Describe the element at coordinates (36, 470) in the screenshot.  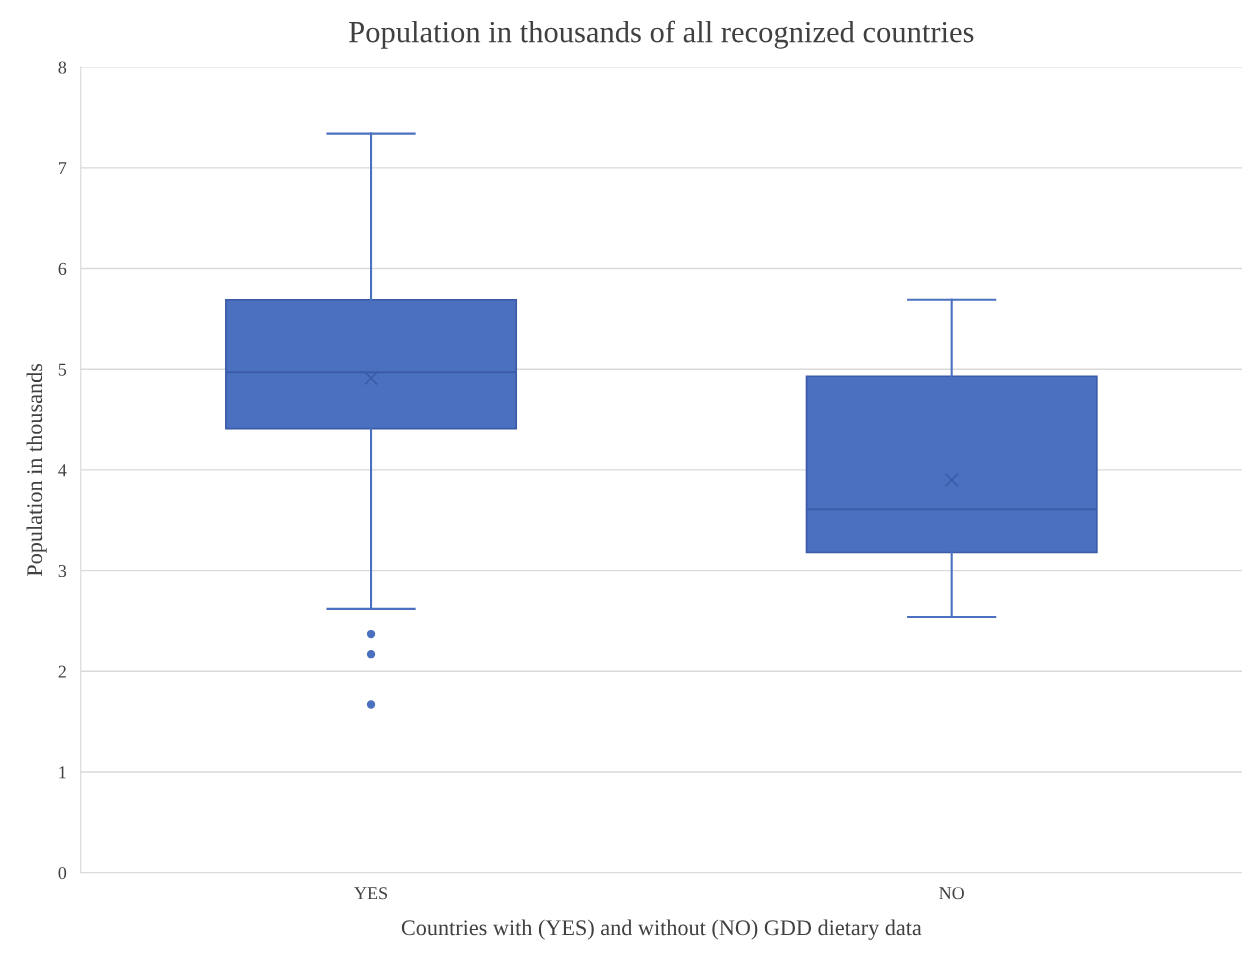
I see `y-axis-title: Population in thousands` at that location.